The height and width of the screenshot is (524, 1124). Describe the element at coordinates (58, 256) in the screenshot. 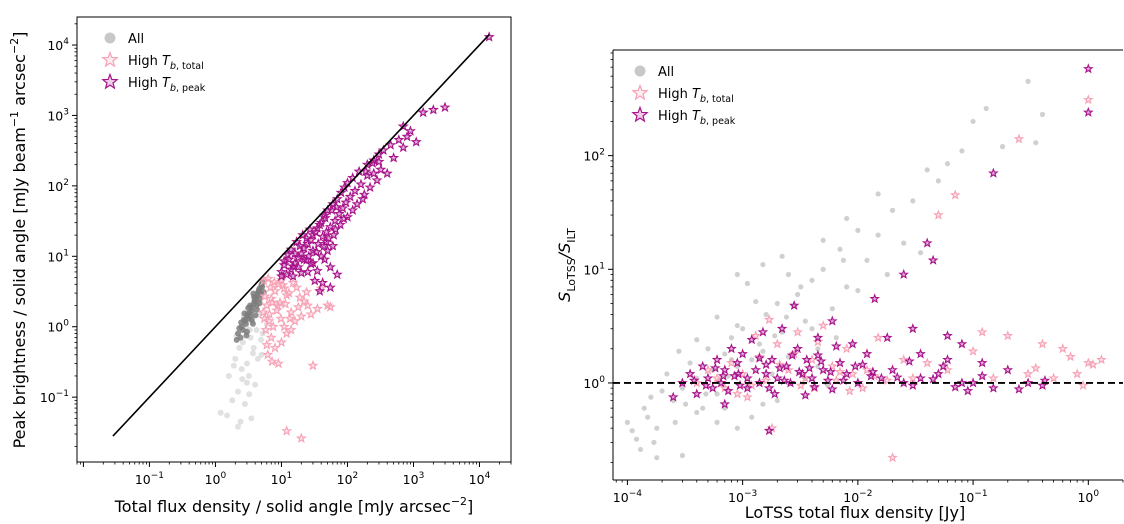

I see `y-tick-label: 10¹` at that location.